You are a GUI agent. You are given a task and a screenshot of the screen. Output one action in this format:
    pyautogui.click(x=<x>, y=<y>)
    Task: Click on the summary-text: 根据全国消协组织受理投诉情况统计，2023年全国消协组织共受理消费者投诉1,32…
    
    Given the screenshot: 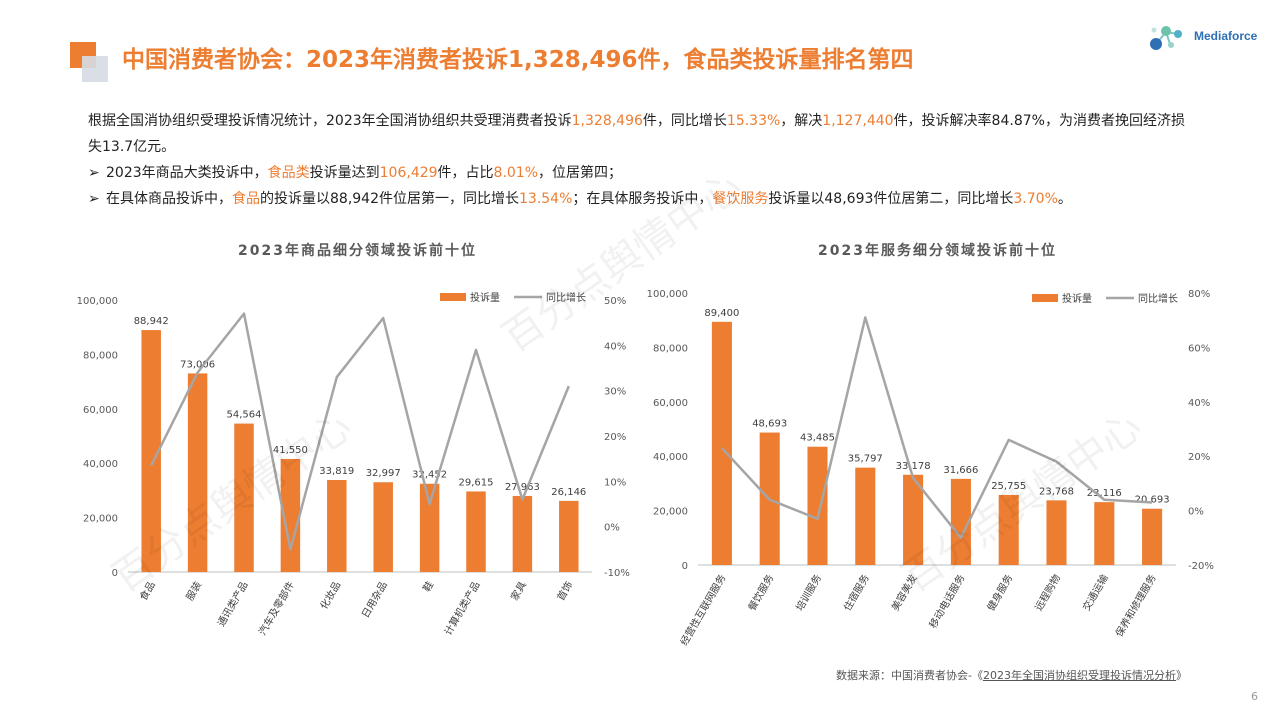 What is the action you would take?
    pyautogui.click(x=643, y=160)
    